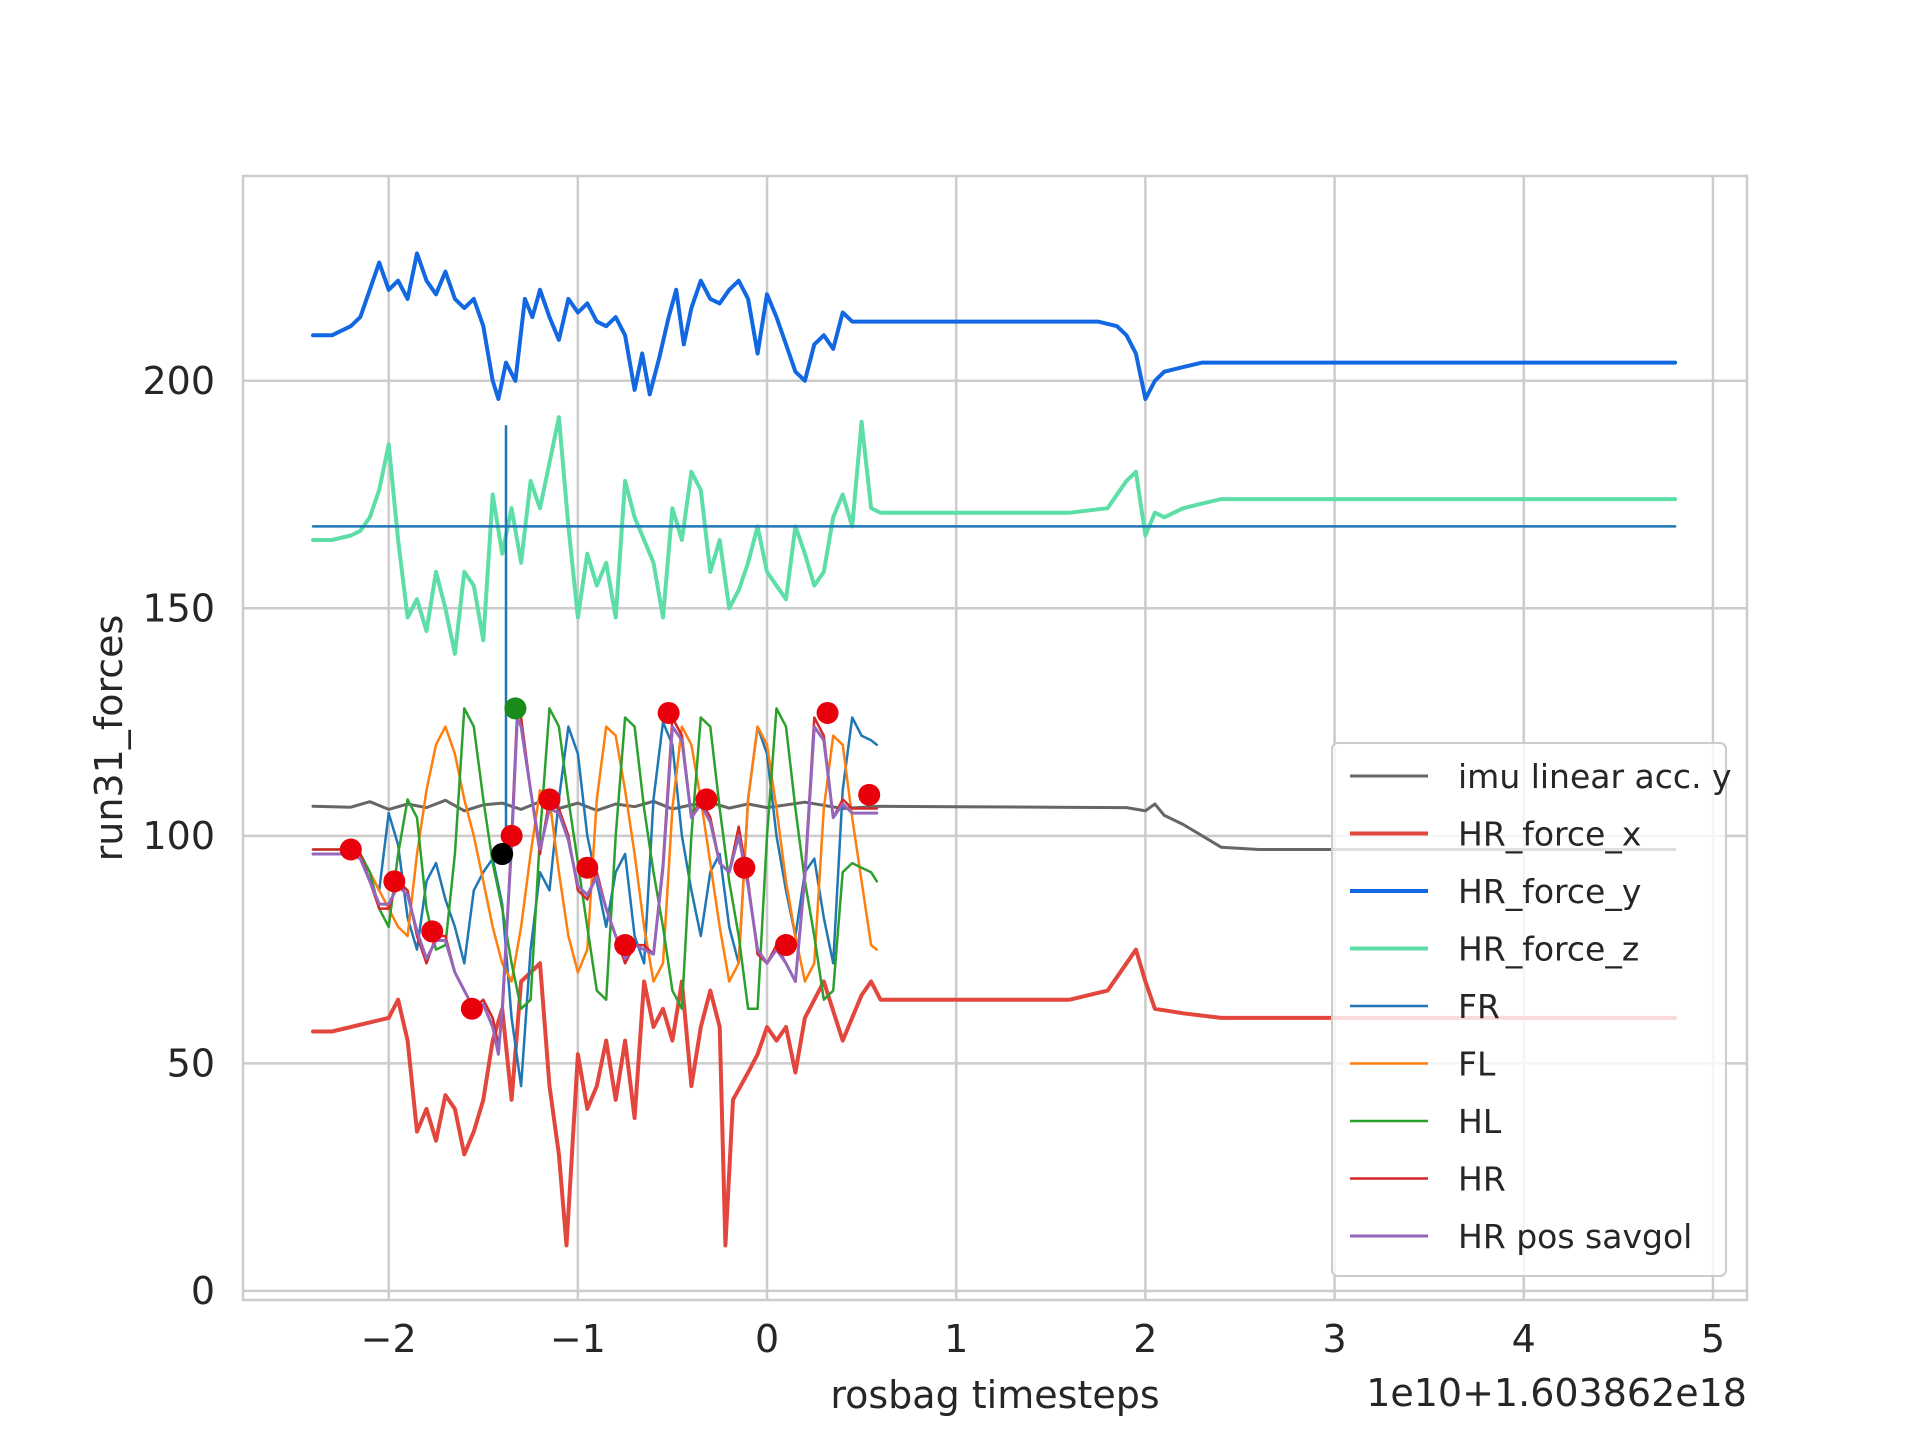 The width and height of the screenshot is (1920, 1444). Describe the element at coordinates (109, 738) in the screenshot. I see `y-axis-label: run31_forces` at that location.